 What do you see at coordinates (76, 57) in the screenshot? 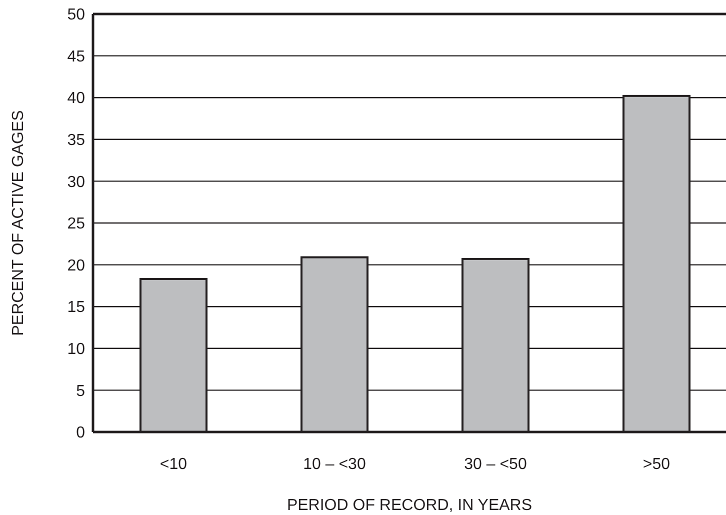
I see `y-tick-label: 45` at bounding box center [76, 57].